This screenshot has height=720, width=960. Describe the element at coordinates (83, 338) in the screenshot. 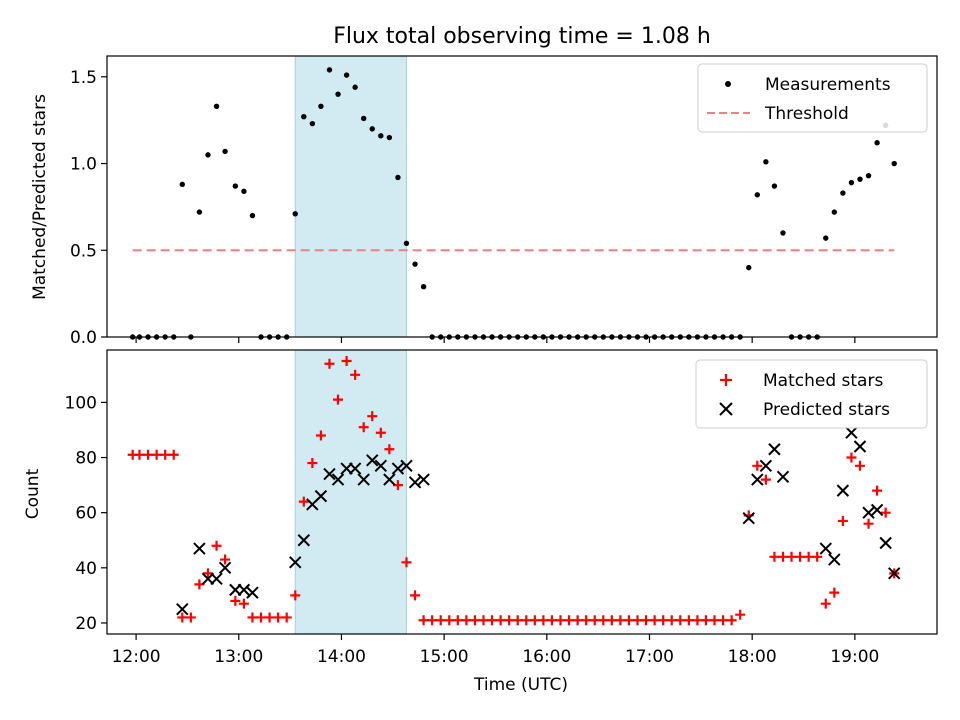

I see `y-tick-label: 0.0` at that location.